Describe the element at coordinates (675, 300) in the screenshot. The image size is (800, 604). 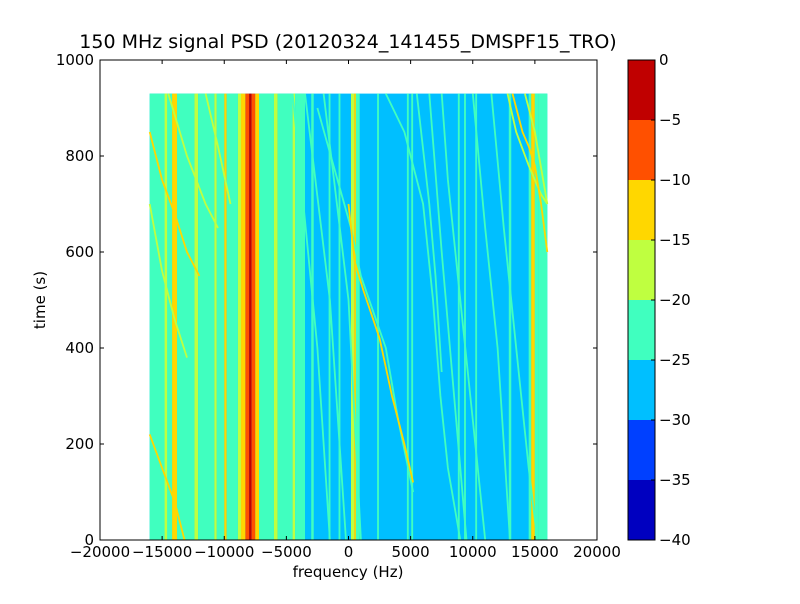
I see `colorbar-tick-label: −20` at that location.